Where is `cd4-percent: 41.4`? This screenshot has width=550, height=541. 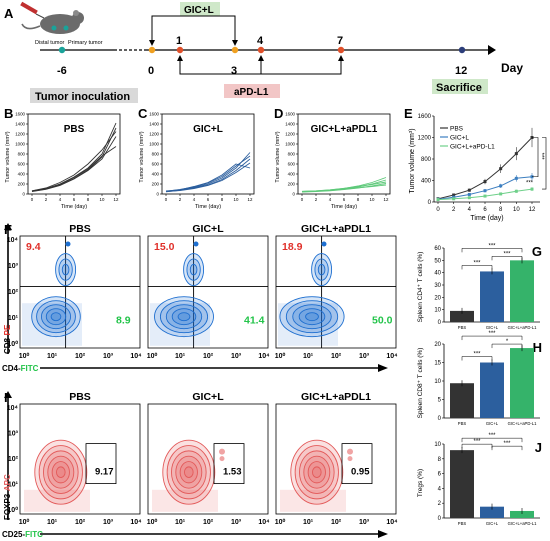 cd4-percent: 41.4 is located at coordinates (254, 320).